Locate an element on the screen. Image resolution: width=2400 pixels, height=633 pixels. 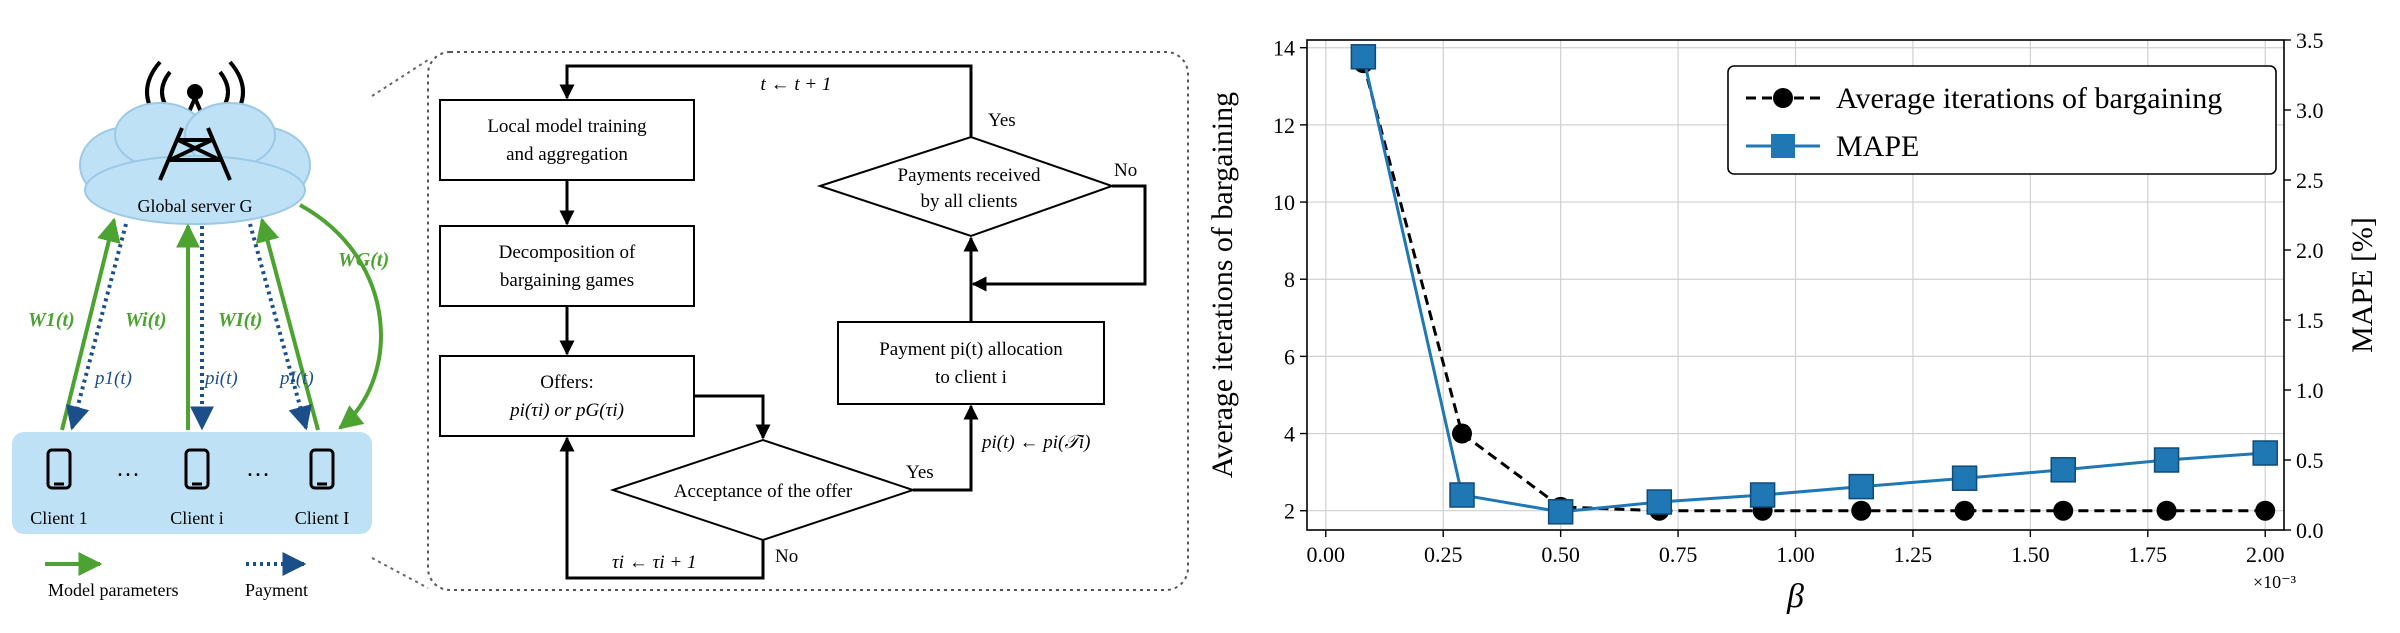
upload-label: Wi(t) is located at coordinates (145, 320).